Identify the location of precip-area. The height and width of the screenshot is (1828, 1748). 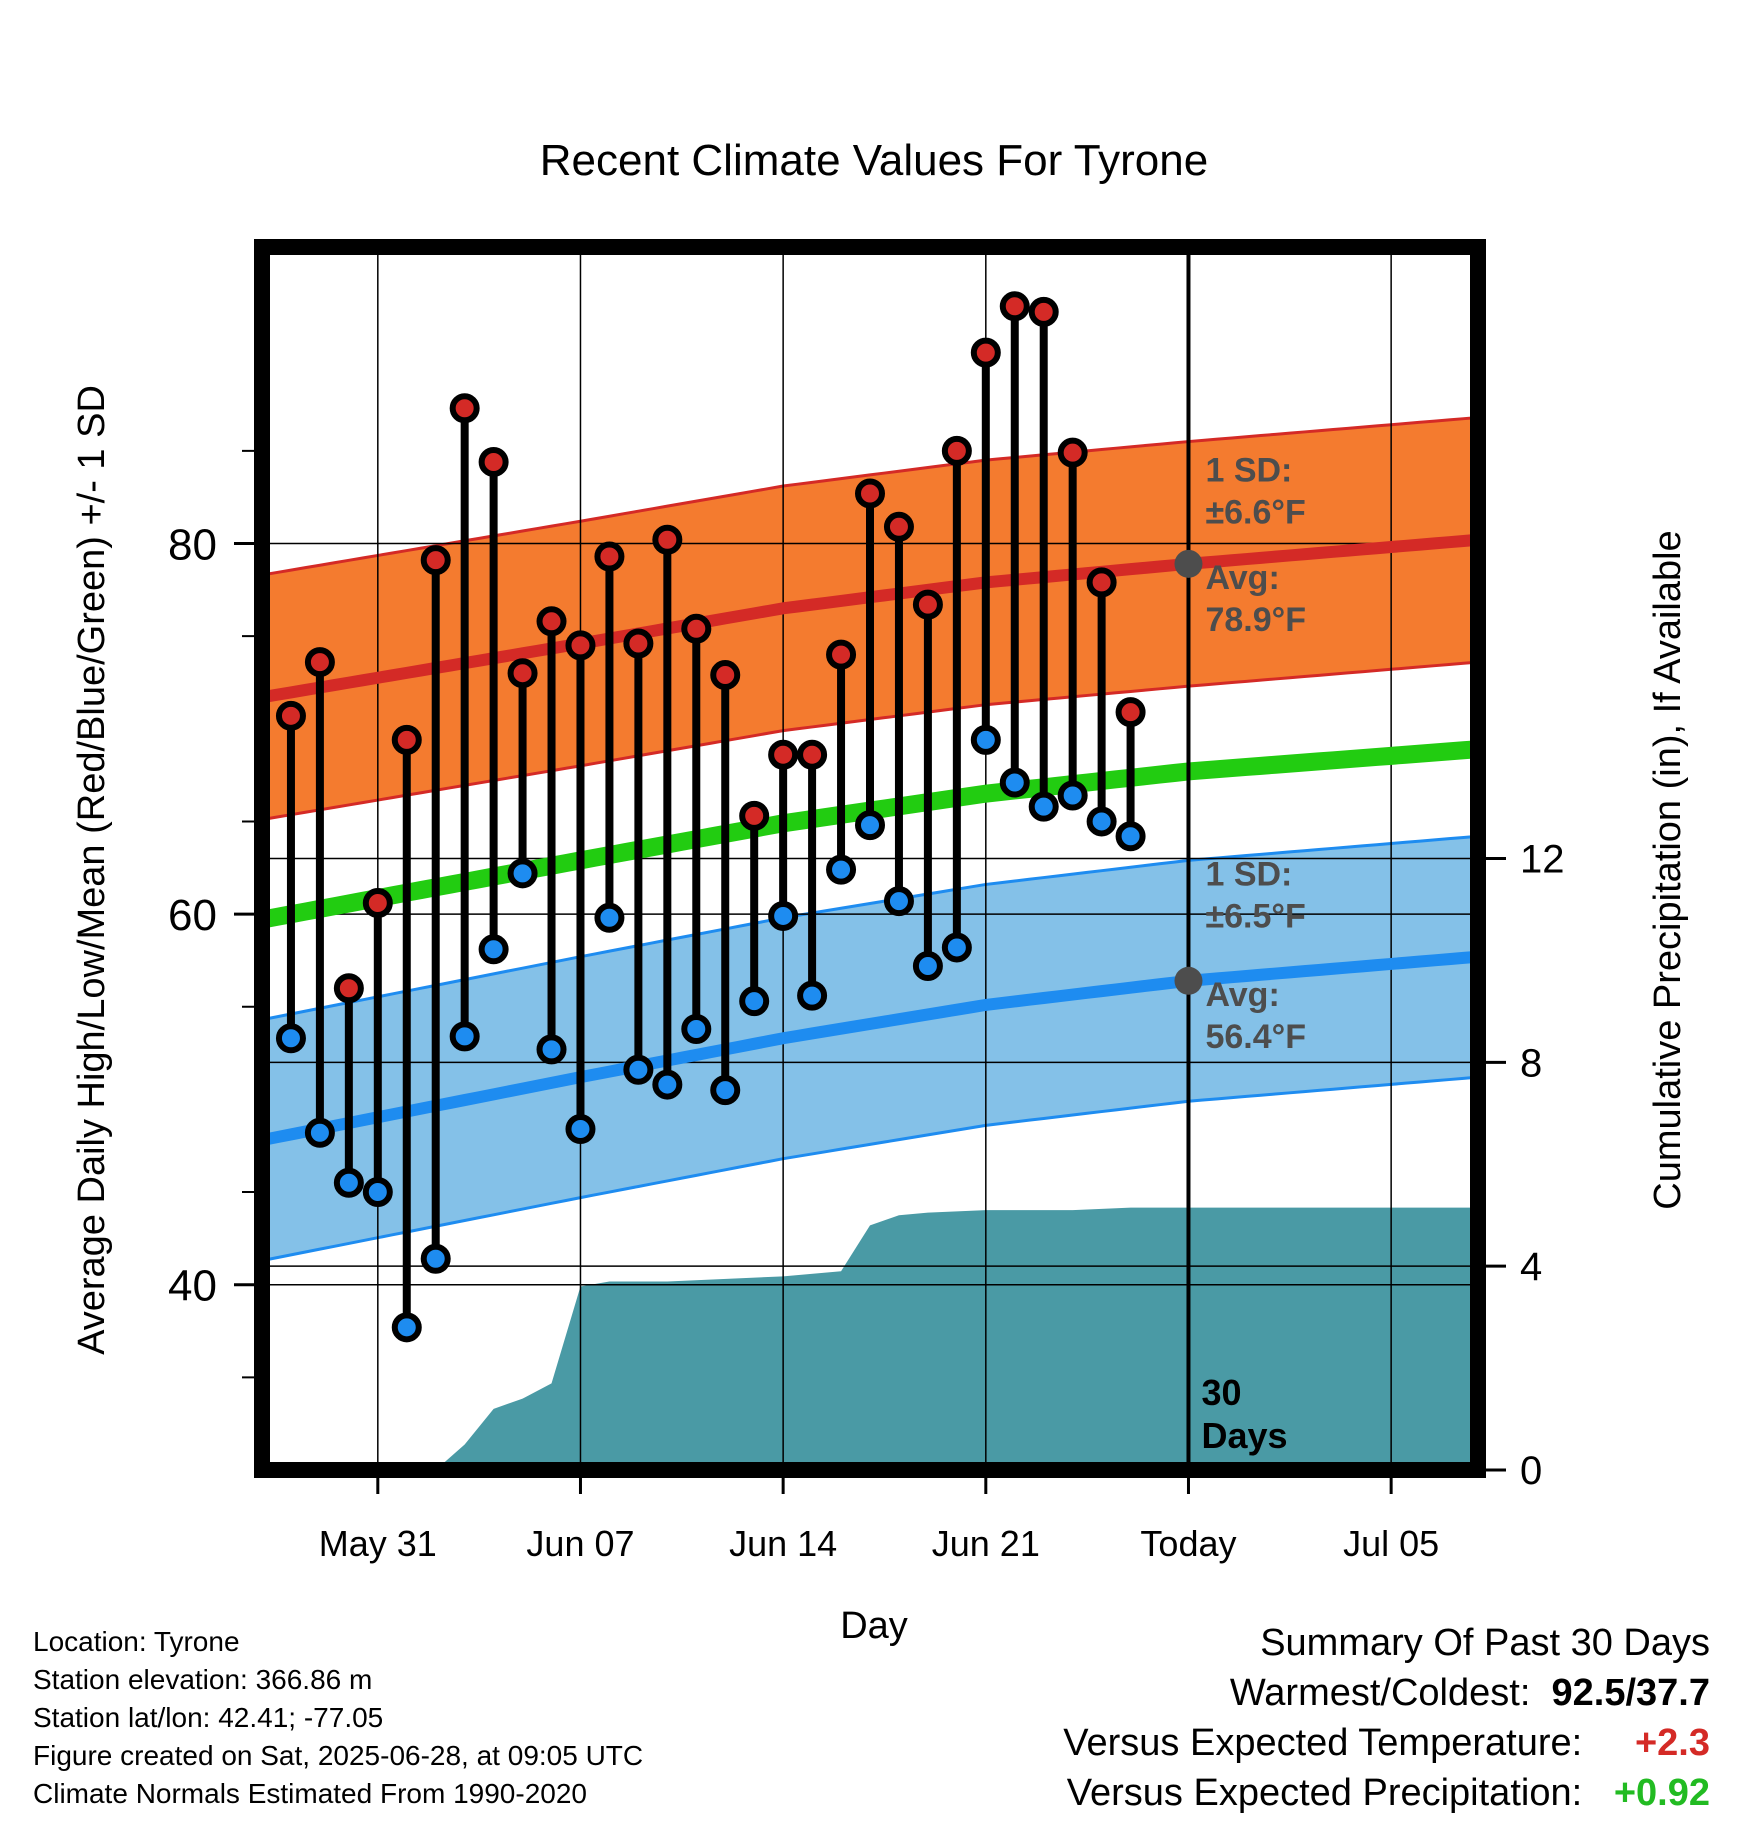
(956, 1338).